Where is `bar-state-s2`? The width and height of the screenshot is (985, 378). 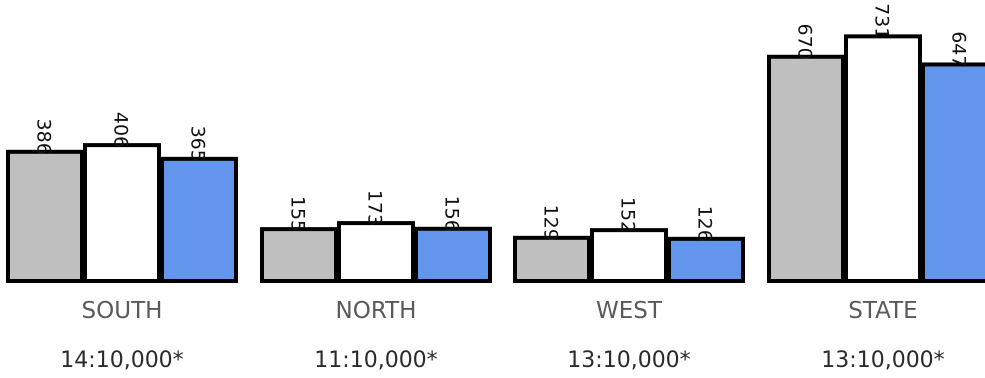 bar-state-s2 is located at coordinates (883, 158).